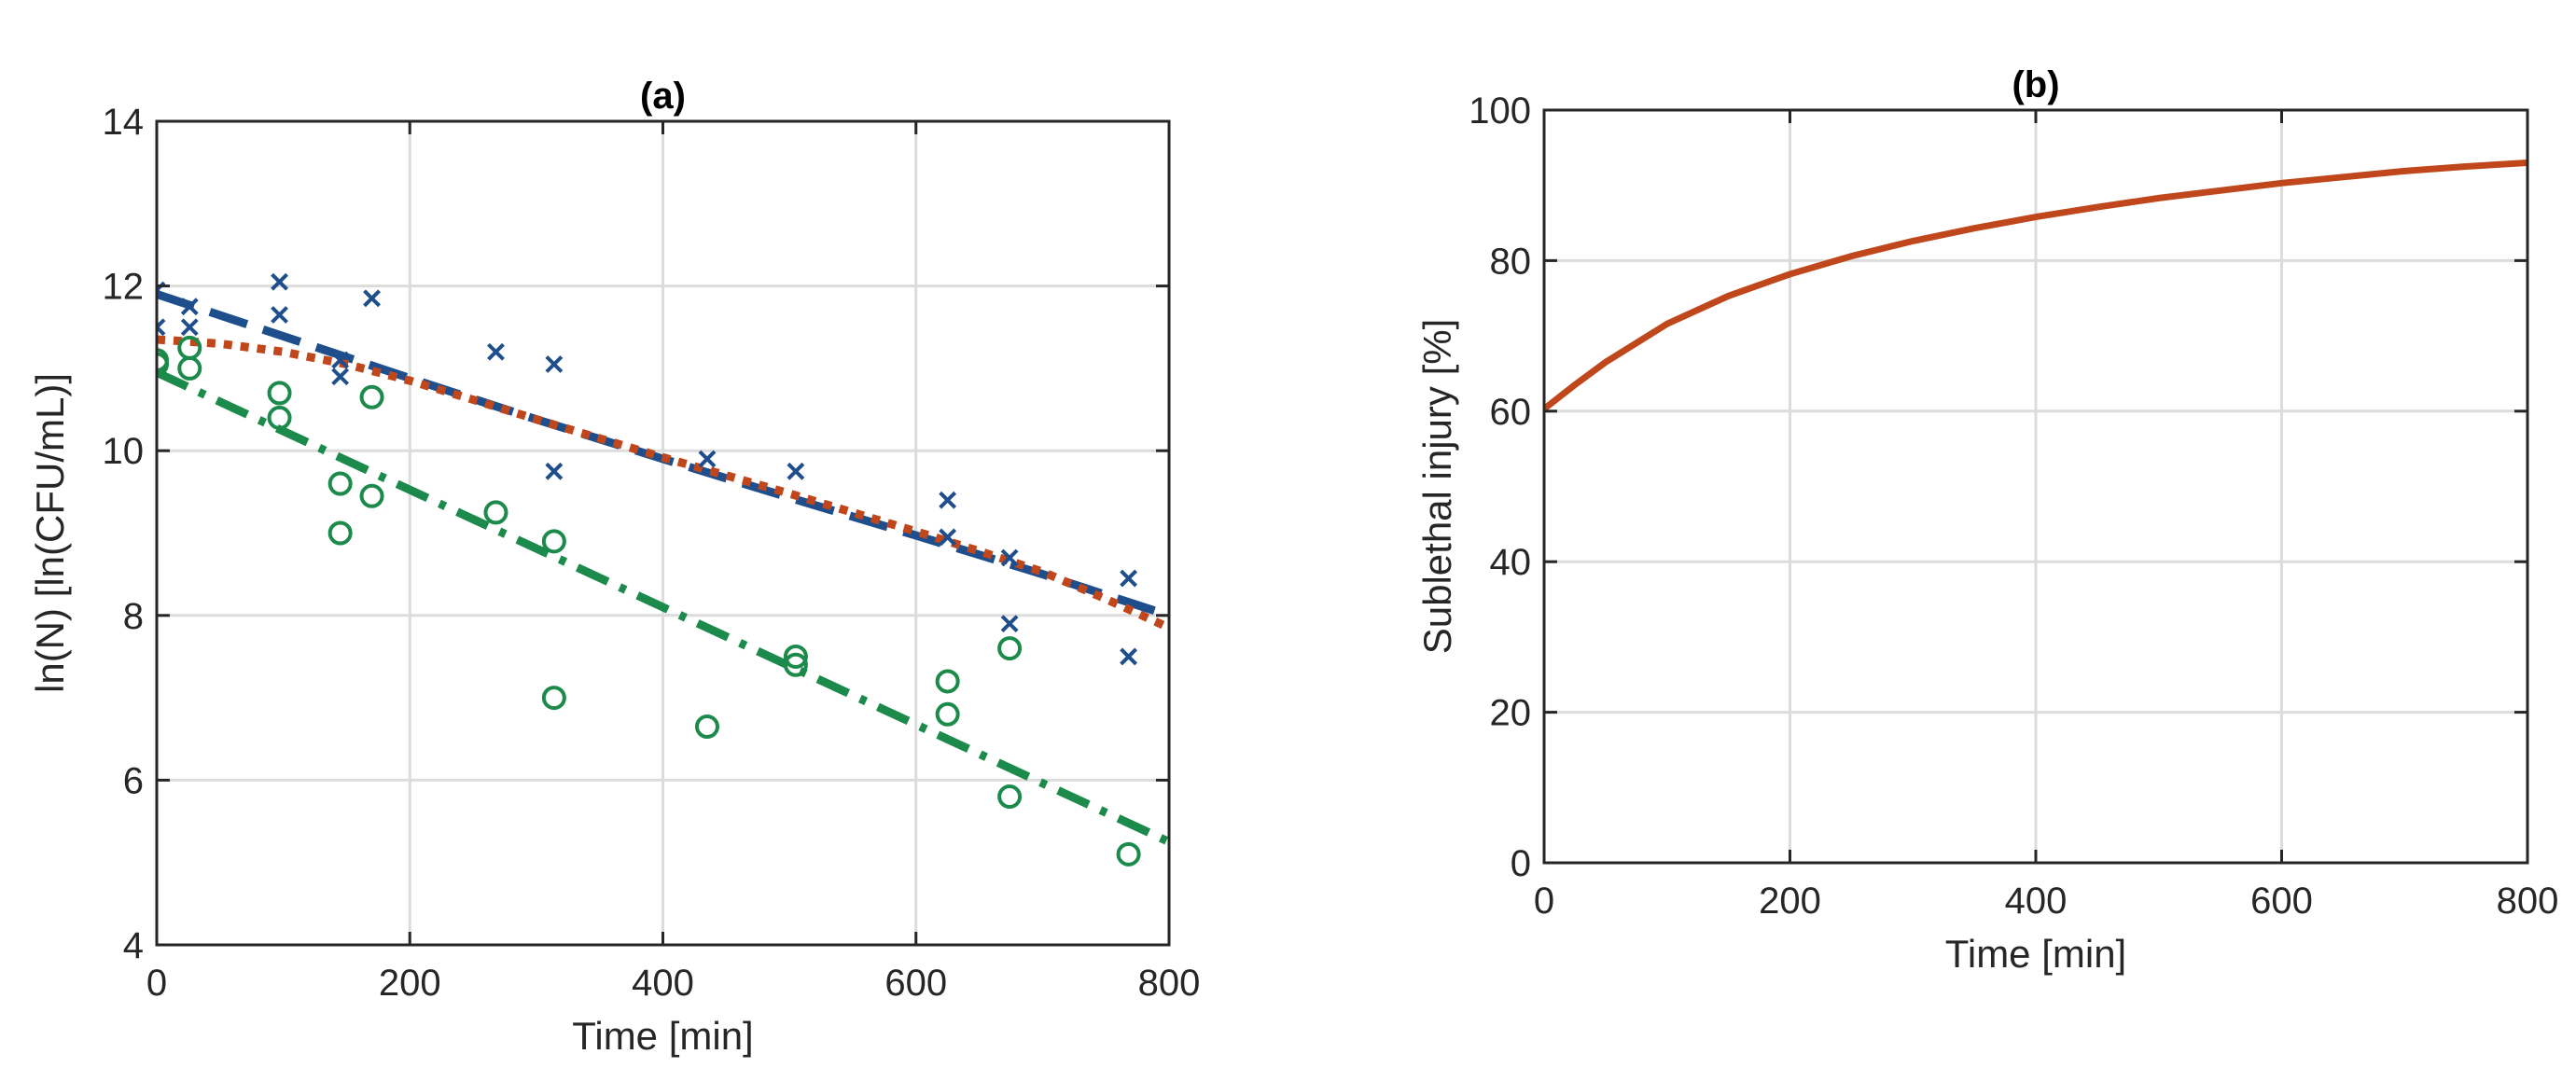 This screenshot has width=2576, height=1068. What do you see at coordinates (662, 1036) in the screenshot?
I see `panel-a-x-axis-label: Time [min]` at bounding box center [662, 1036].